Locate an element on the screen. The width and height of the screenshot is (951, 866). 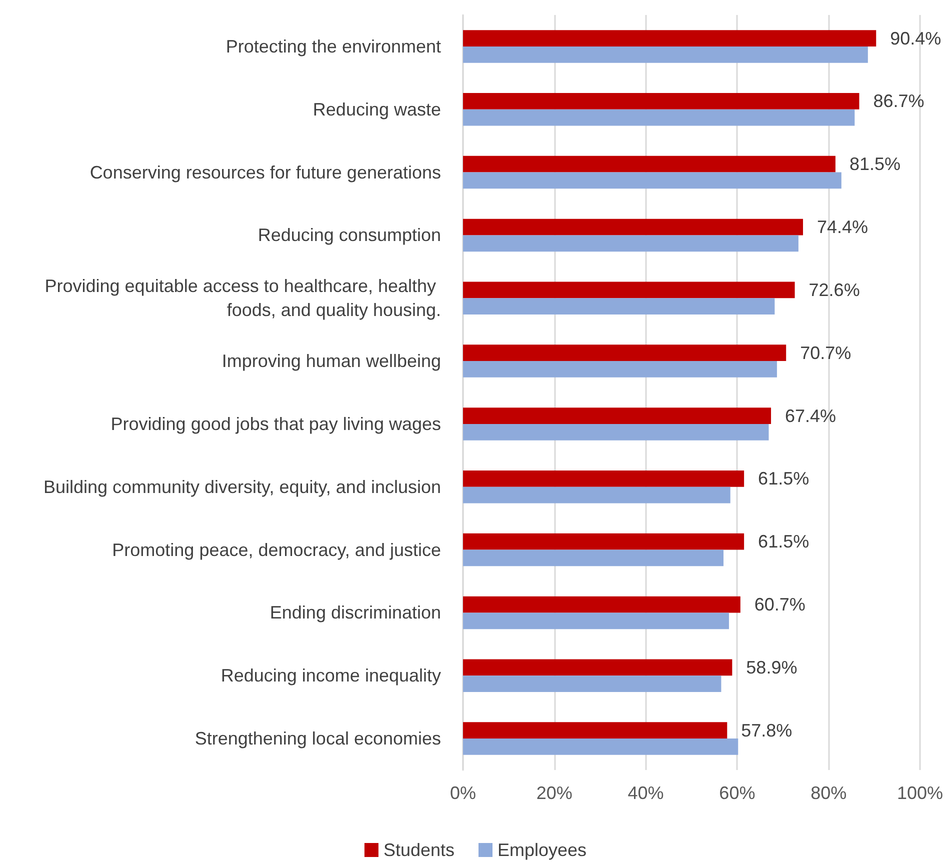
y-tick-label: Providing good jobs that pay living wages is located at coordinates (275, 424).